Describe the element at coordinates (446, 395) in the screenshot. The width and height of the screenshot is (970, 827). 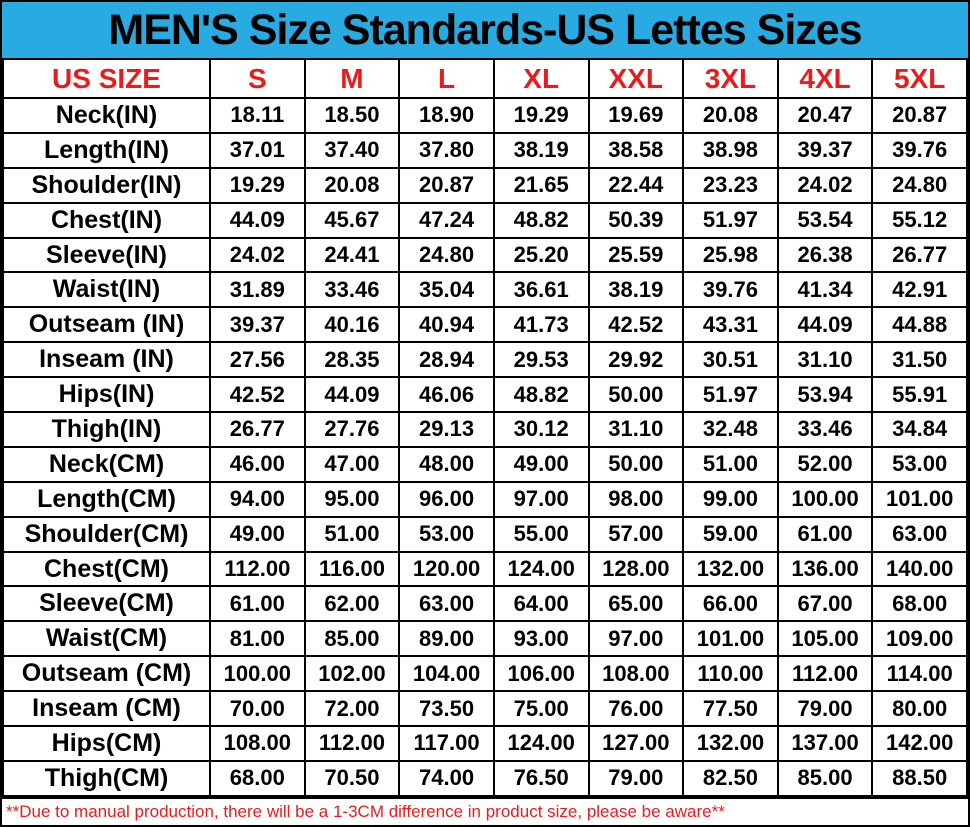
I see `size-value: 46.06` at that location.